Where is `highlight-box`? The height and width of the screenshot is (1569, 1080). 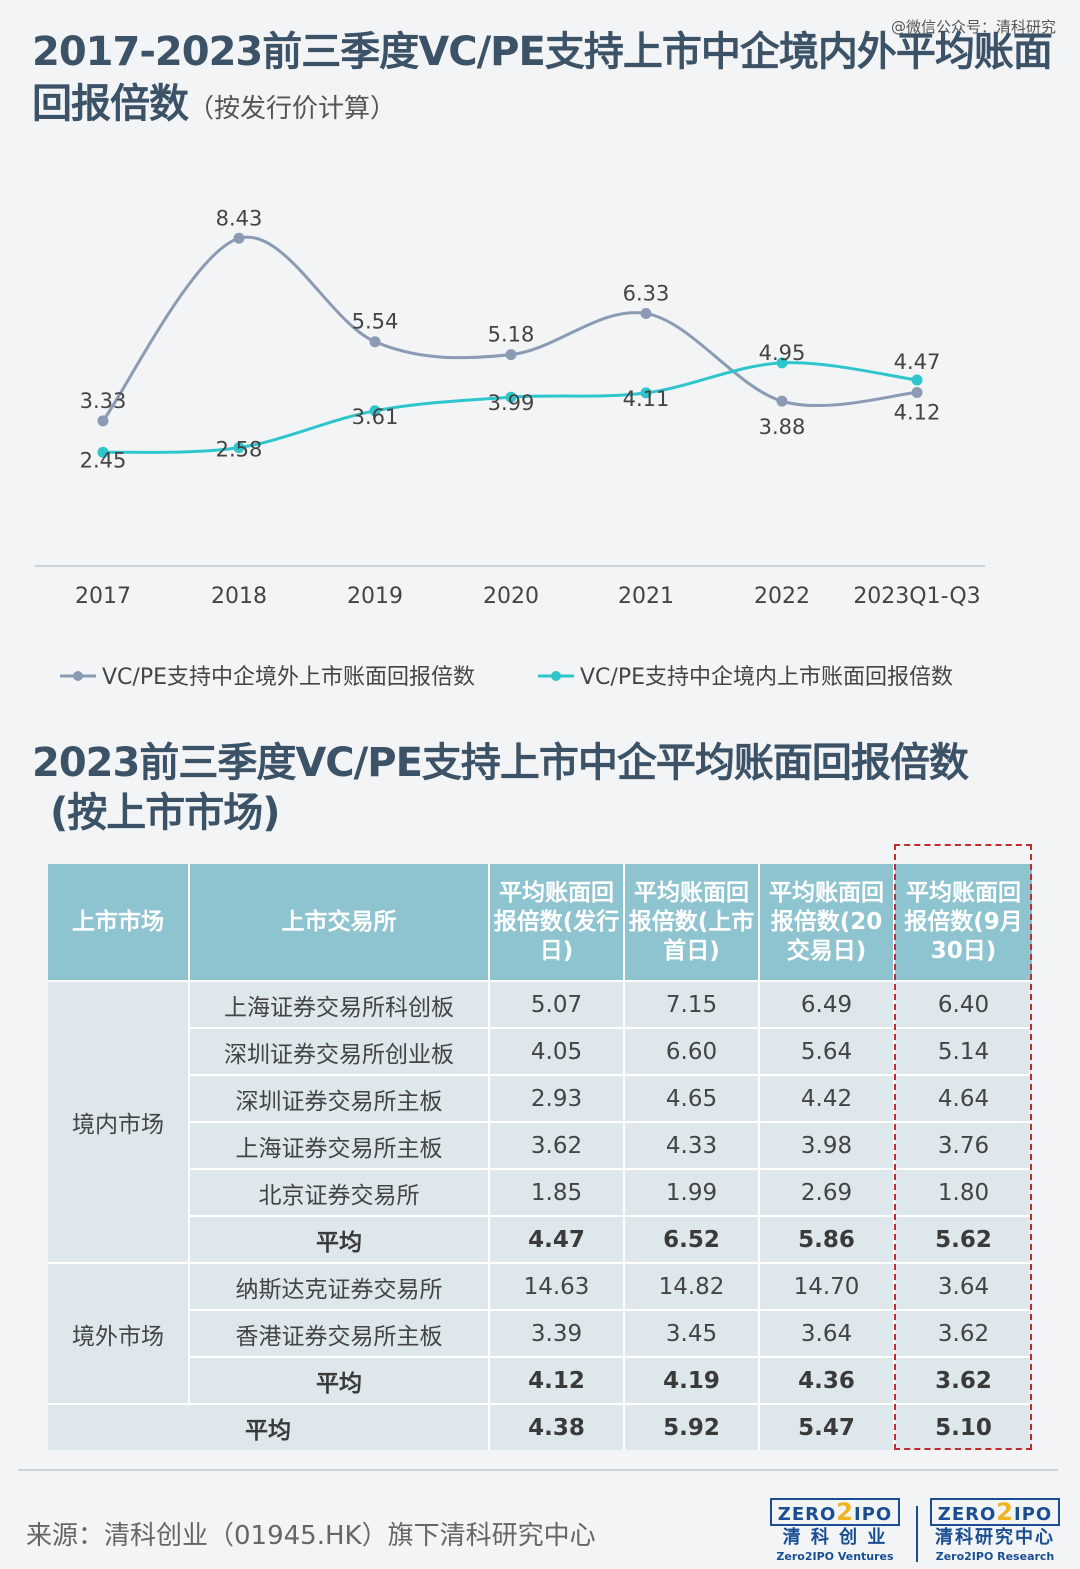 highlight-box is located at coordinates (963, 1147).